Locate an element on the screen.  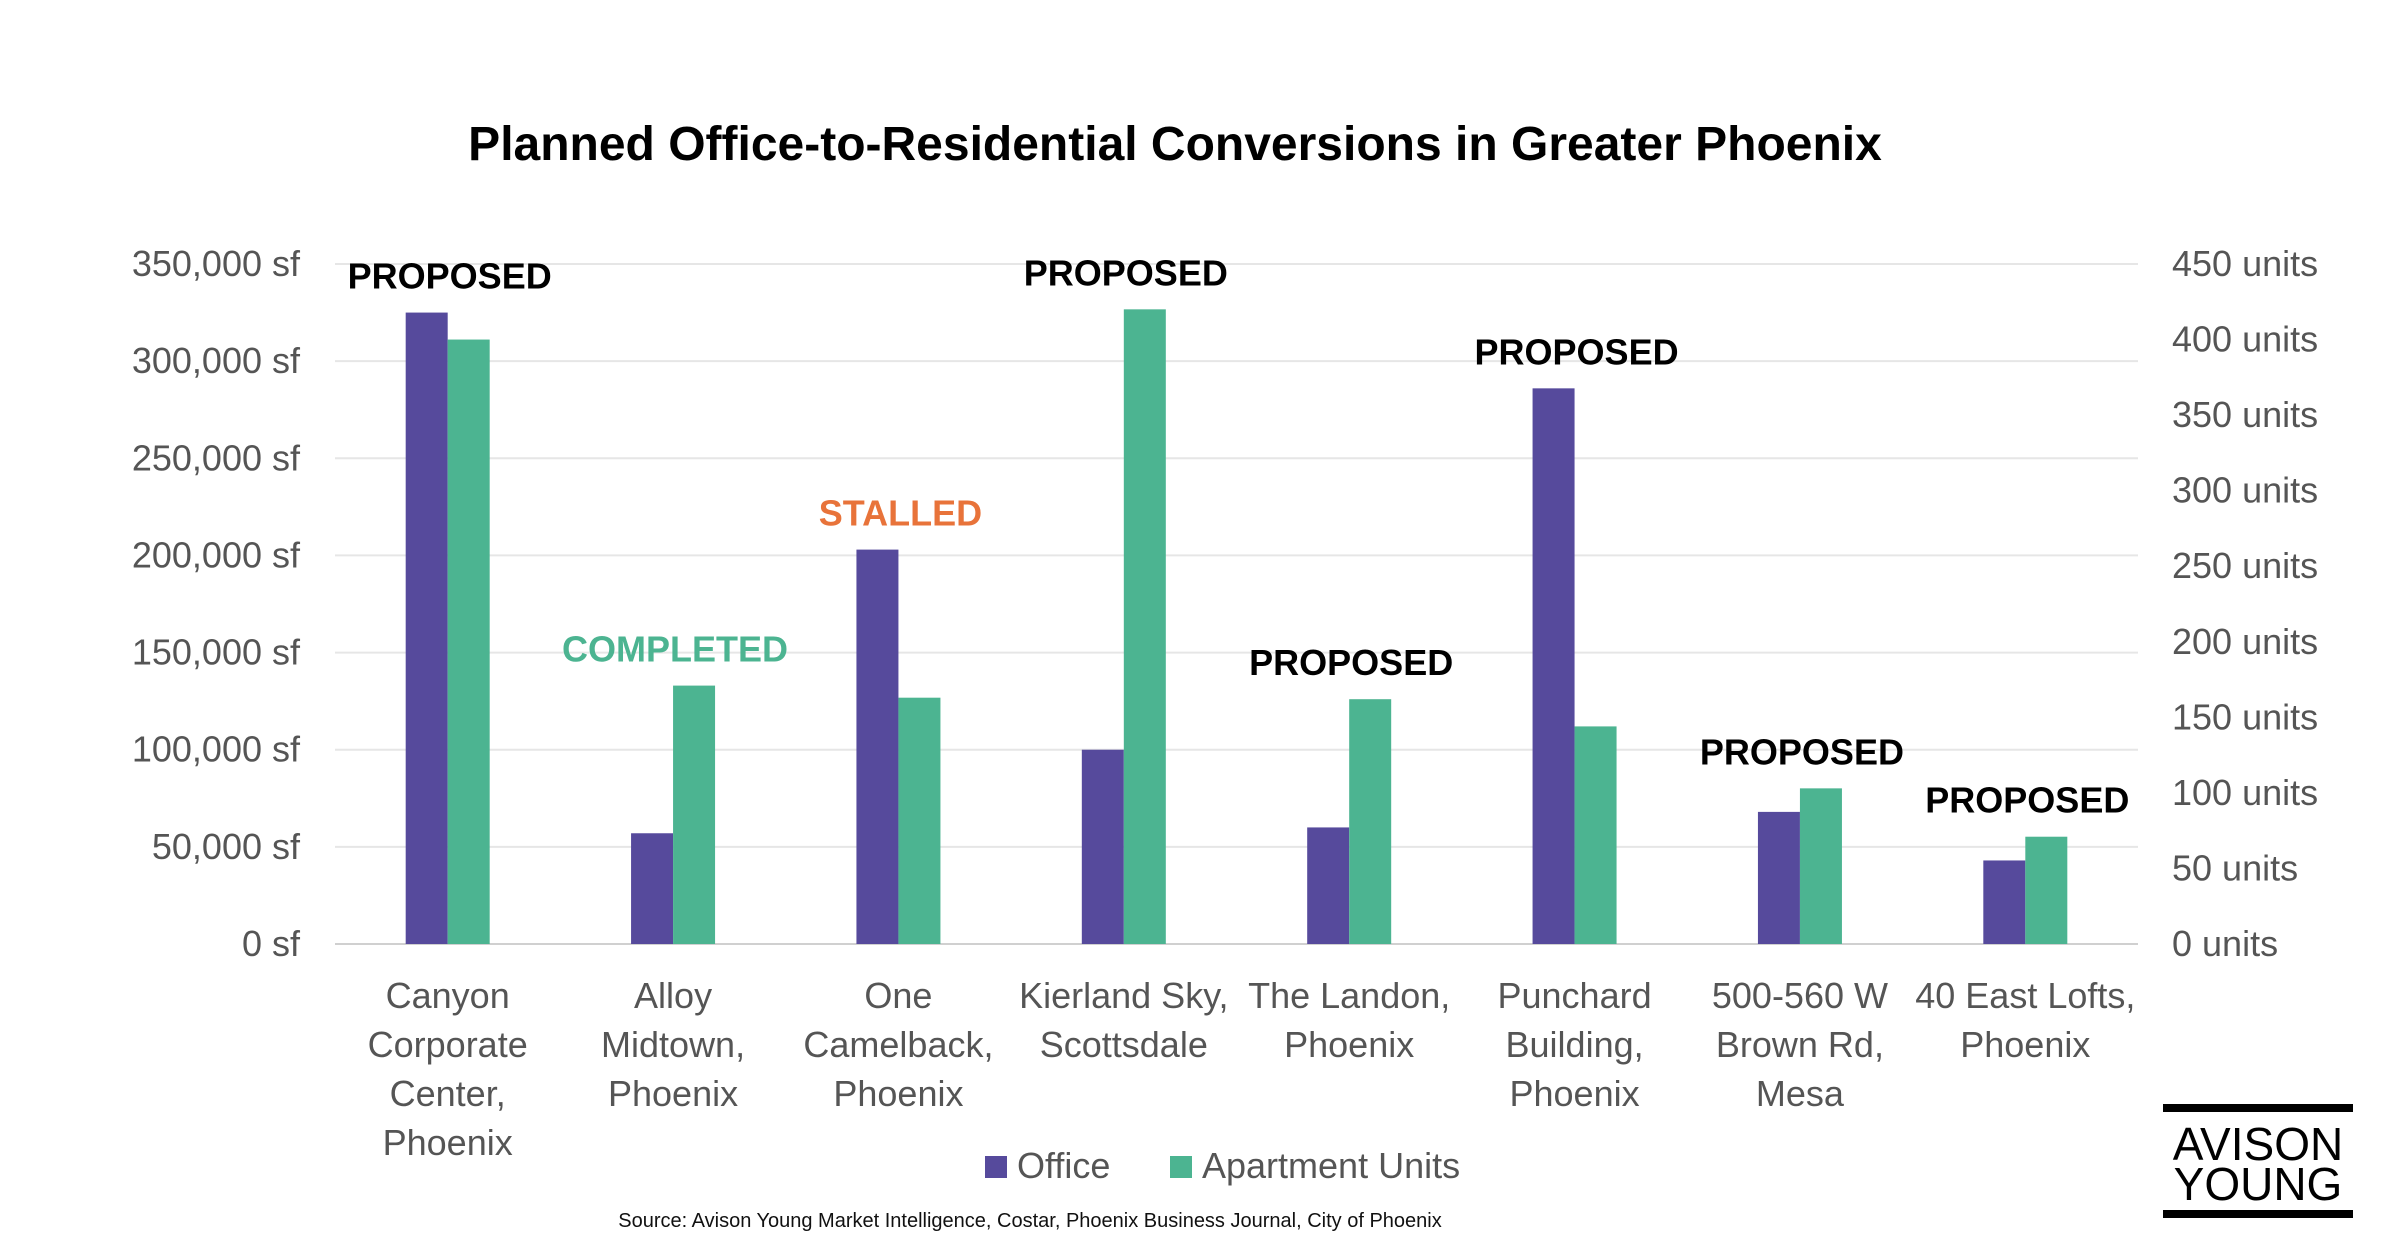
legend-swatch-apartment-units is located at coordinates (1181, 1167).